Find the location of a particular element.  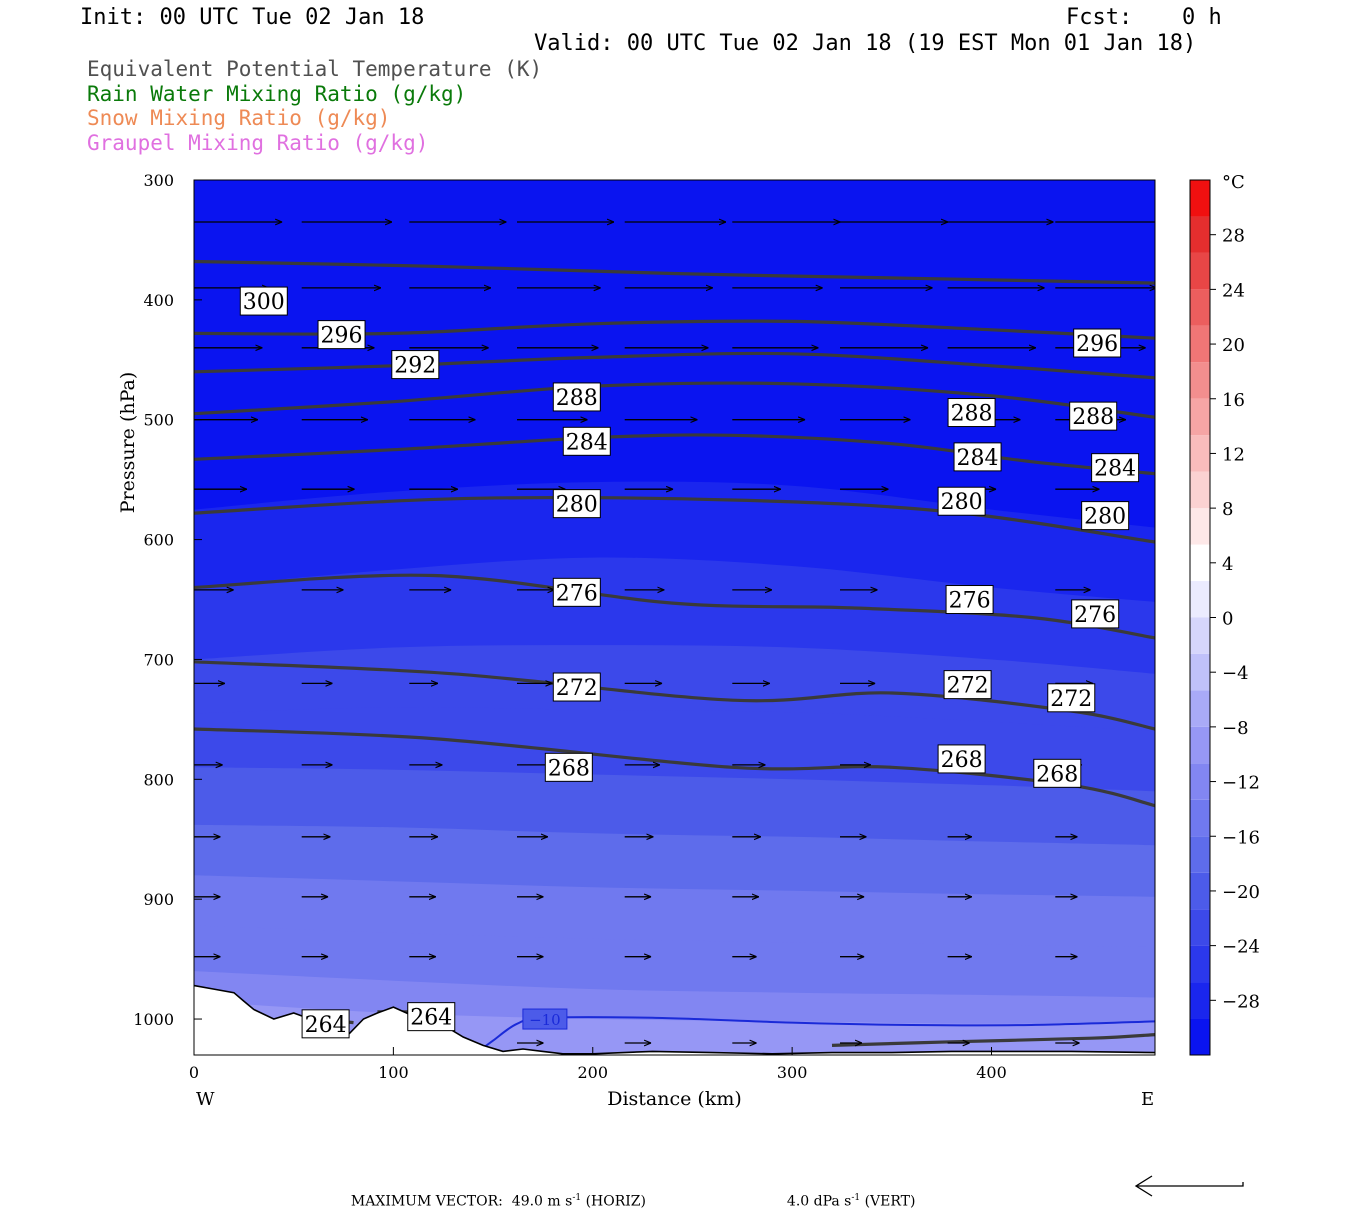

vert-exp: -1 is located at coordinates (856, 1198).